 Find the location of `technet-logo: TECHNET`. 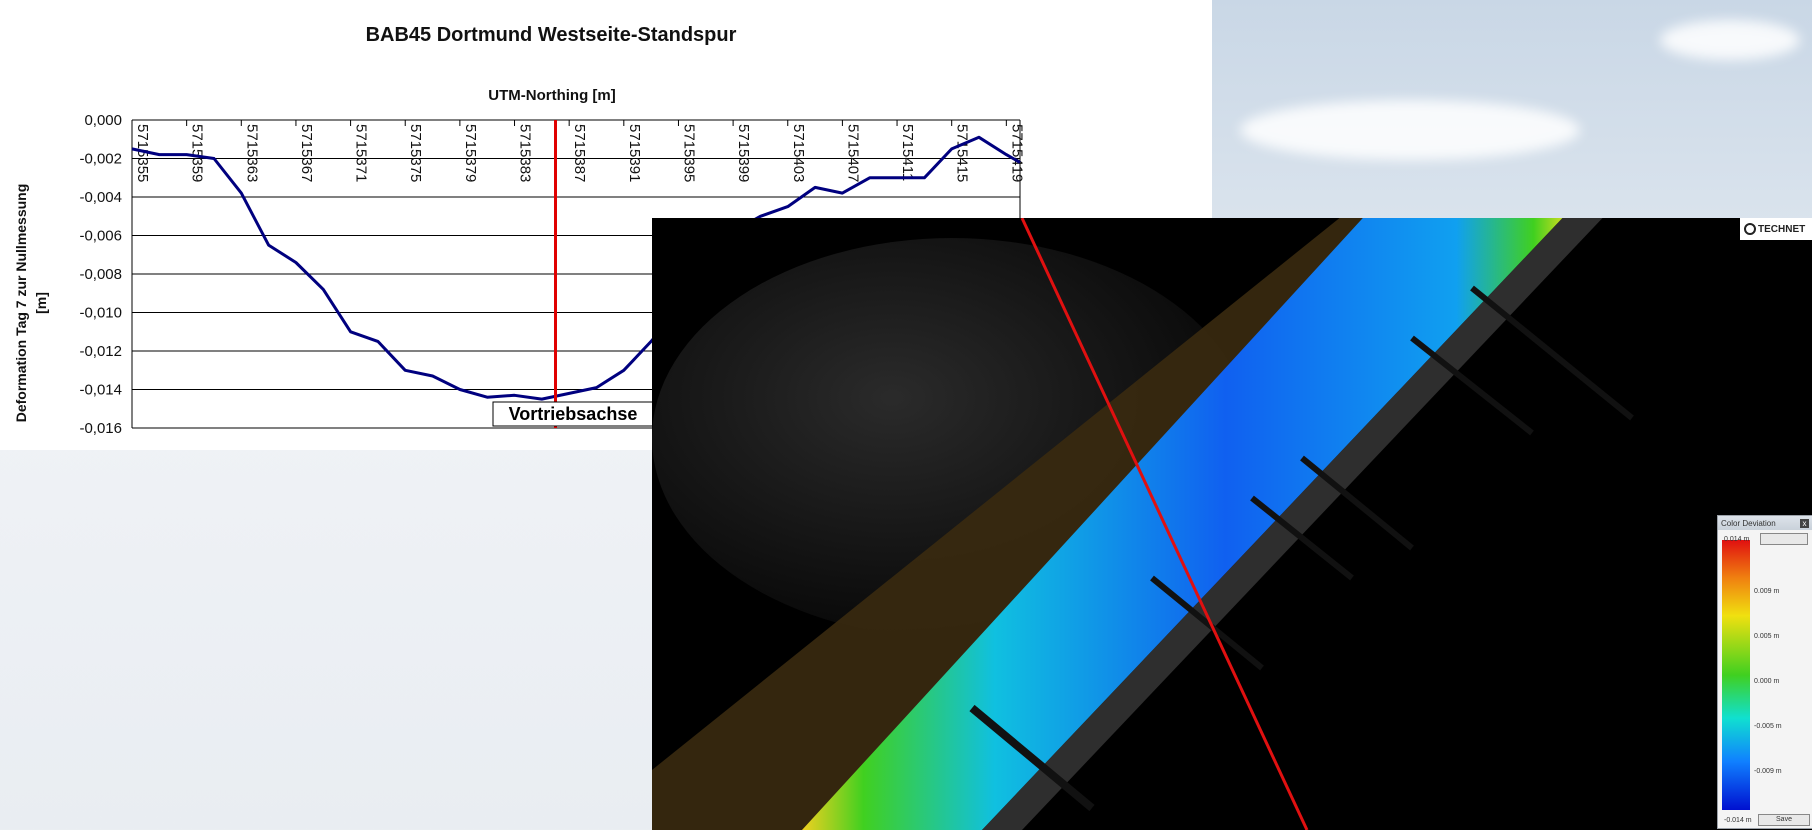

technet-logo: TECHNET is located at coordinates (1776, 229).